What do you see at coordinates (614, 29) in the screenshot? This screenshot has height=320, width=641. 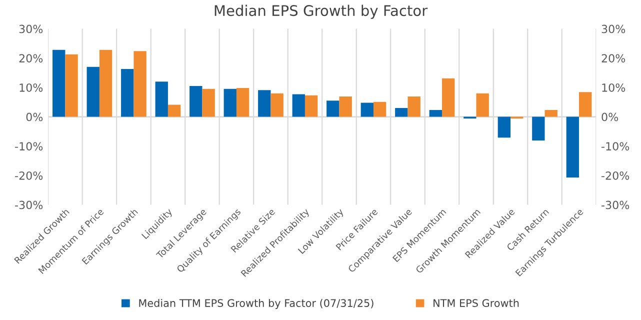 I see `y2-tick-label: 30%` at bounding box center [614, 29].